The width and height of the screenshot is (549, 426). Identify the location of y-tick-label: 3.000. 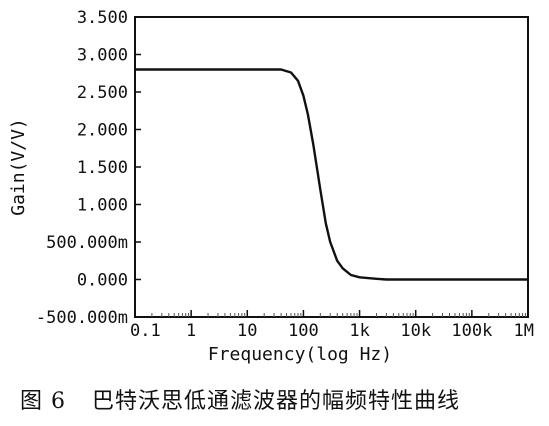
(102, 56).